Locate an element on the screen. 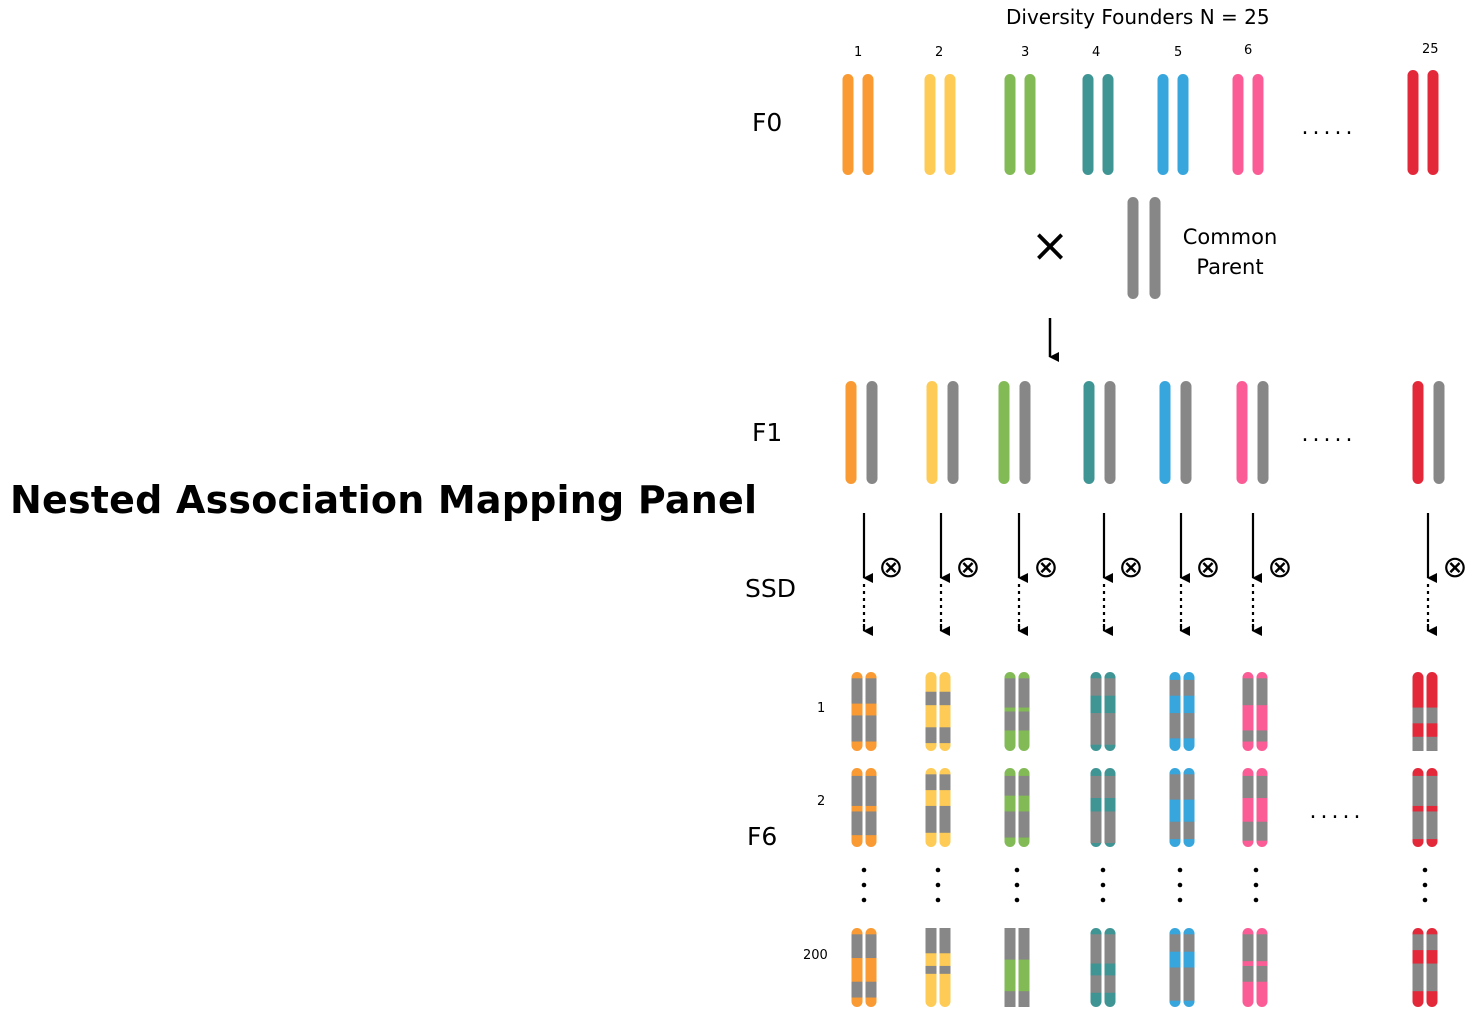  common-parent-line2: Parent is located at coordinates (1230, 267).